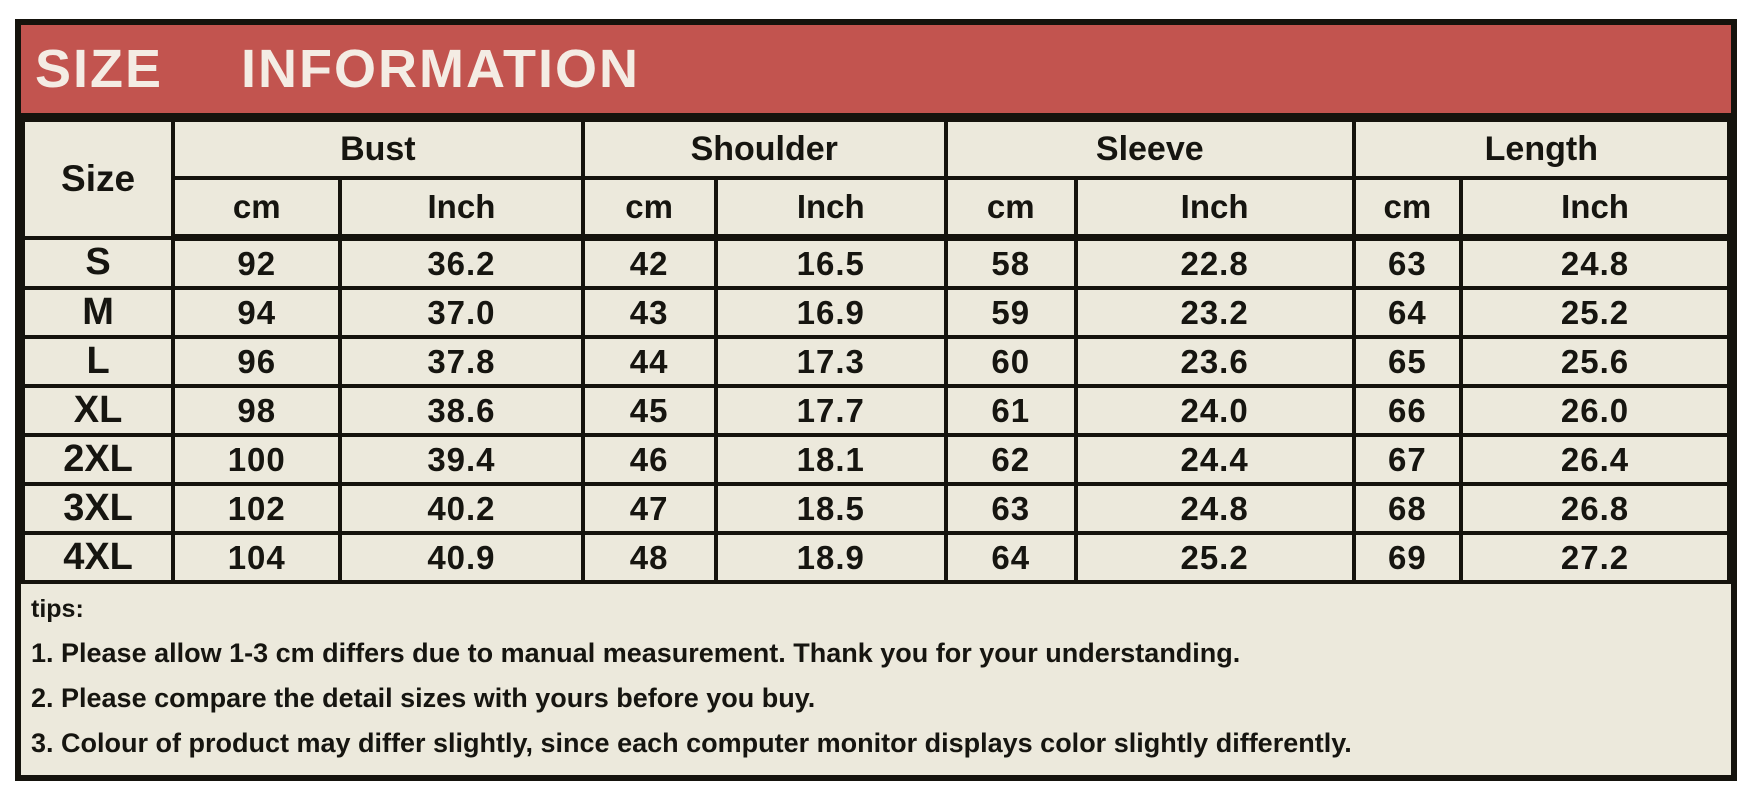 The image size is (1753, 801). I want to click on sleeve-cm-cell: 64, so click(1010, 557).